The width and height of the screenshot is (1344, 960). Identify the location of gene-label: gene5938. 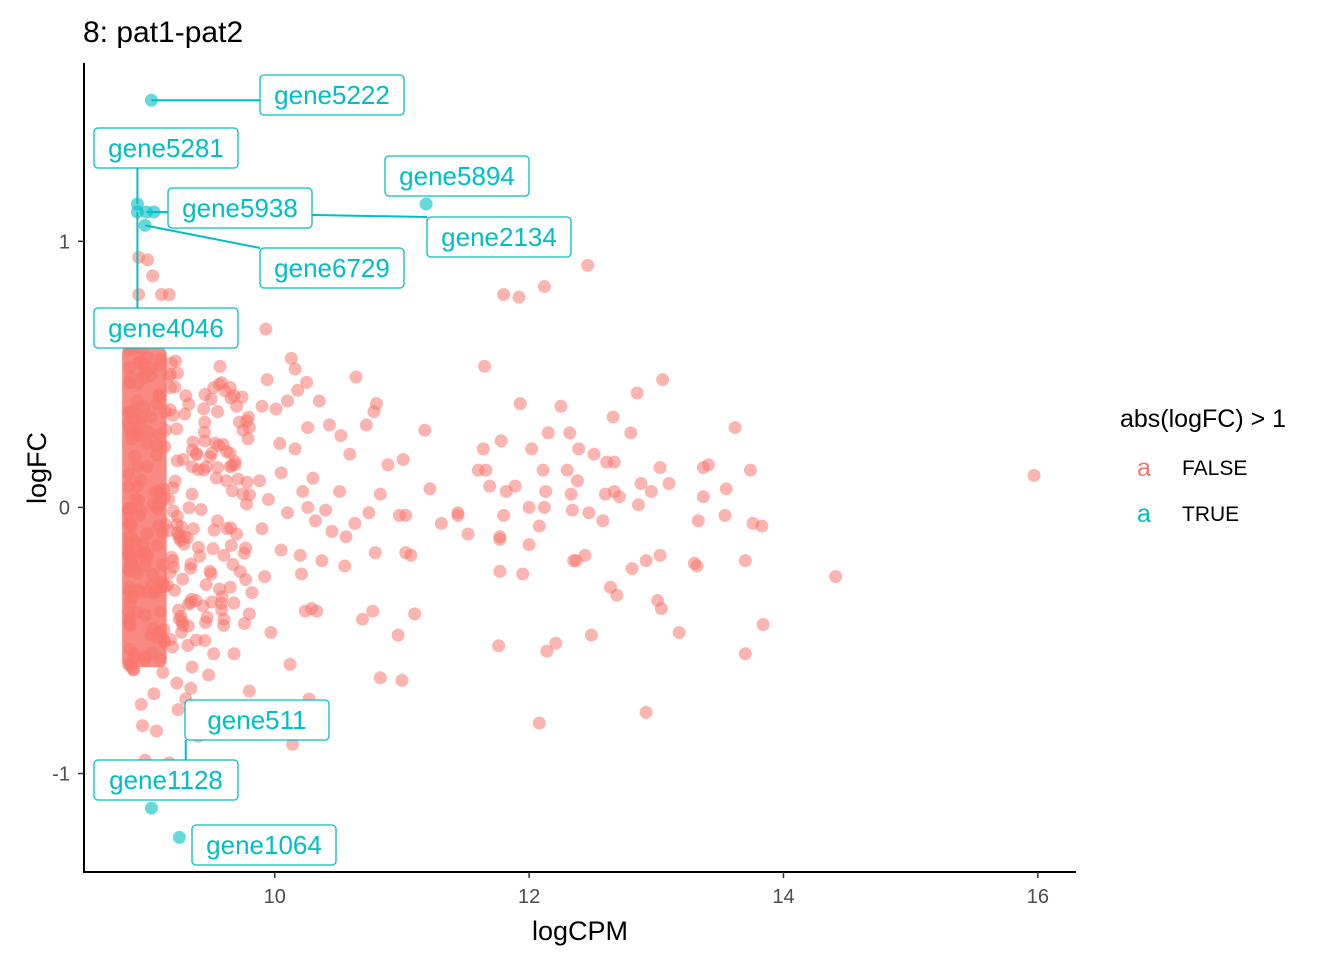
(240, 208).